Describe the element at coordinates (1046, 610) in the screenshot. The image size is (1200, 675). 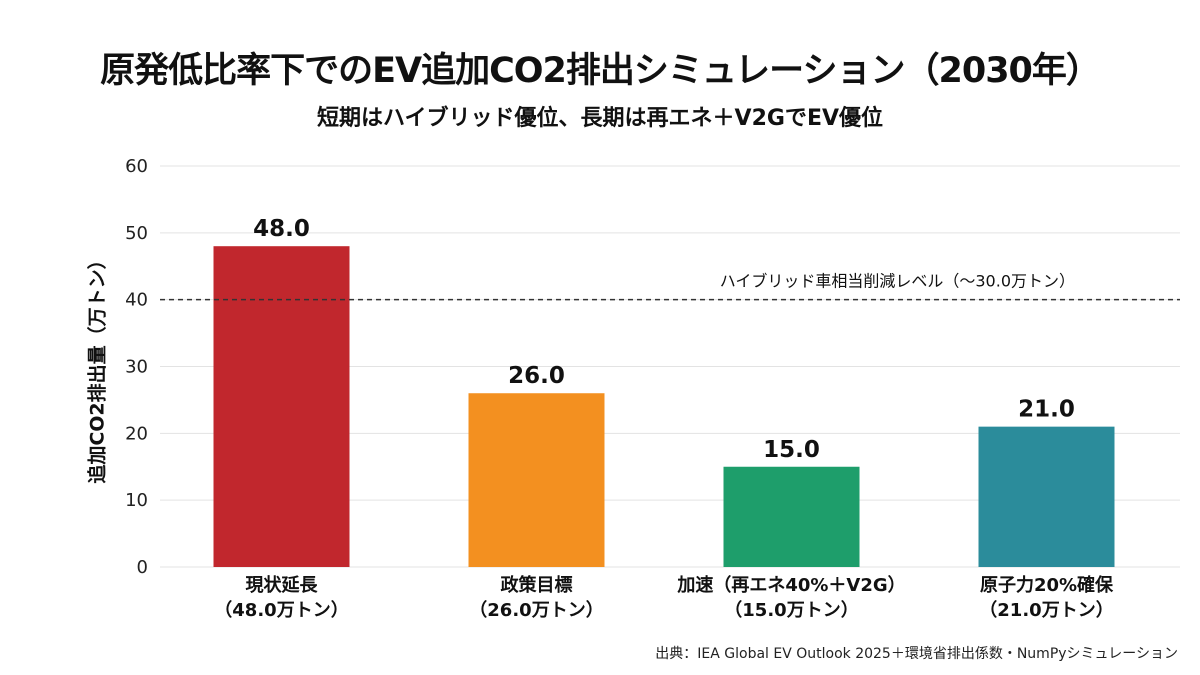
I see `x-tick-label-line: （21.0万トン）` at that location.